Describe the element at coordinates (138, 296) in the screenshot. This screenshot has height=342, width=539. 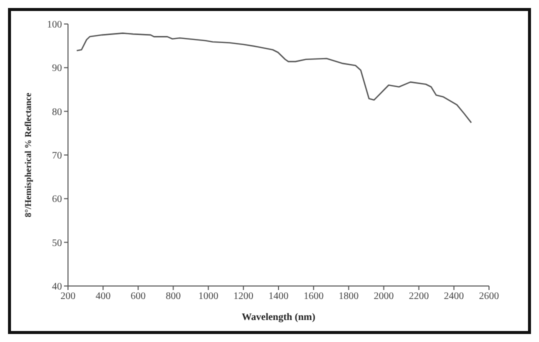
I see `x-tick-label: 600` at that location.